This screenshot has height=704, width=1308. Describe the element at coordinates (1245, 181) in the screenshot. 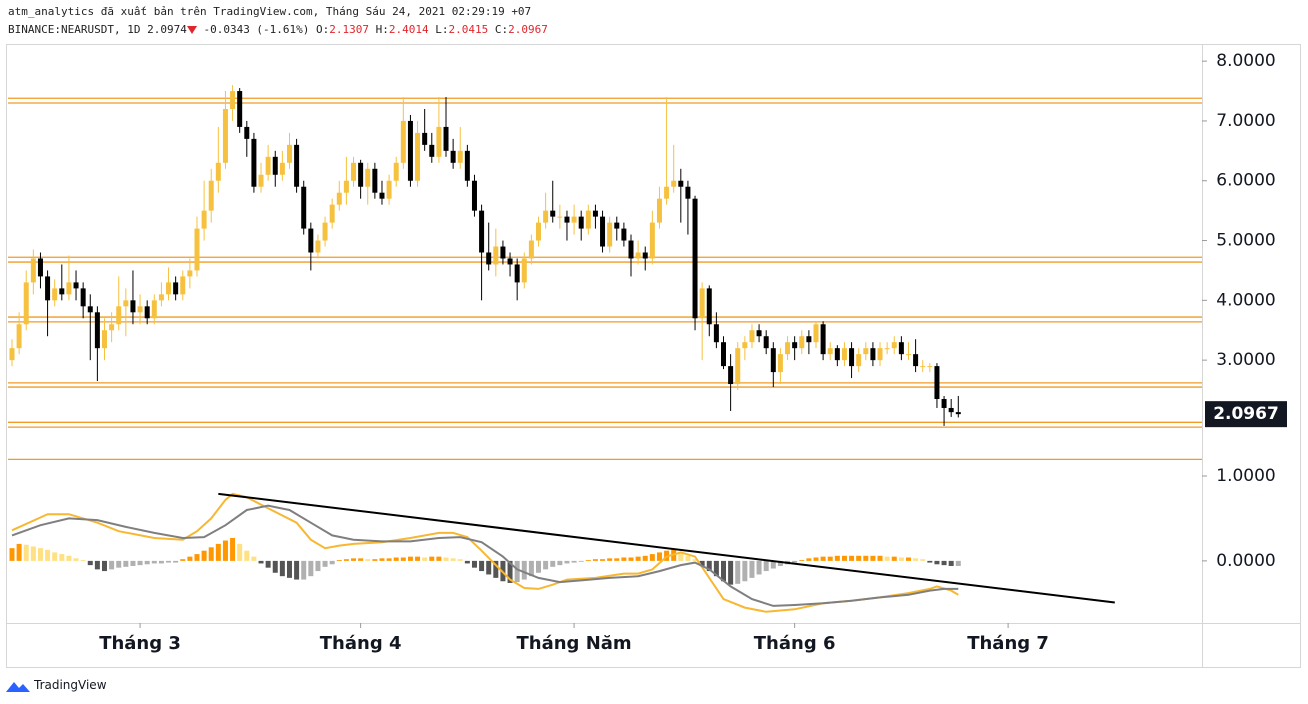

I see `y-tick-label: 6.0000` at that location.